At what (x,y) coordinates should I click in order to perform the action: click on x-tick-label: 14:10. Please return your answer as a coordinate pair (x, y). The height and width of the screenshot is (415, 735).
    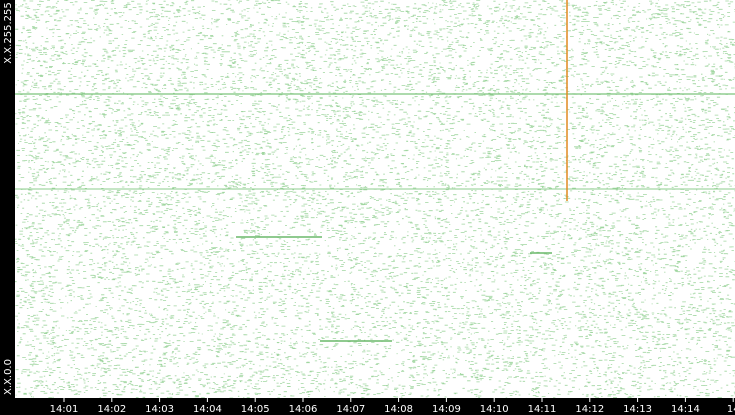
    Looking at the image, I should click on (494, 409).